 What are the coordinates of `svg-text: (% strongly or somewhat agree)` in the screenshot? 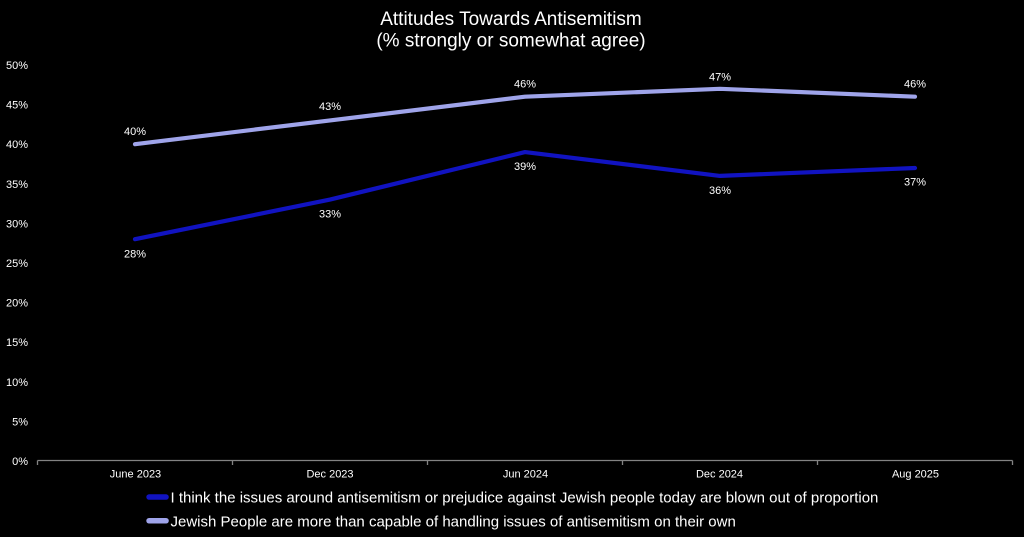 It's located at (510, 40).